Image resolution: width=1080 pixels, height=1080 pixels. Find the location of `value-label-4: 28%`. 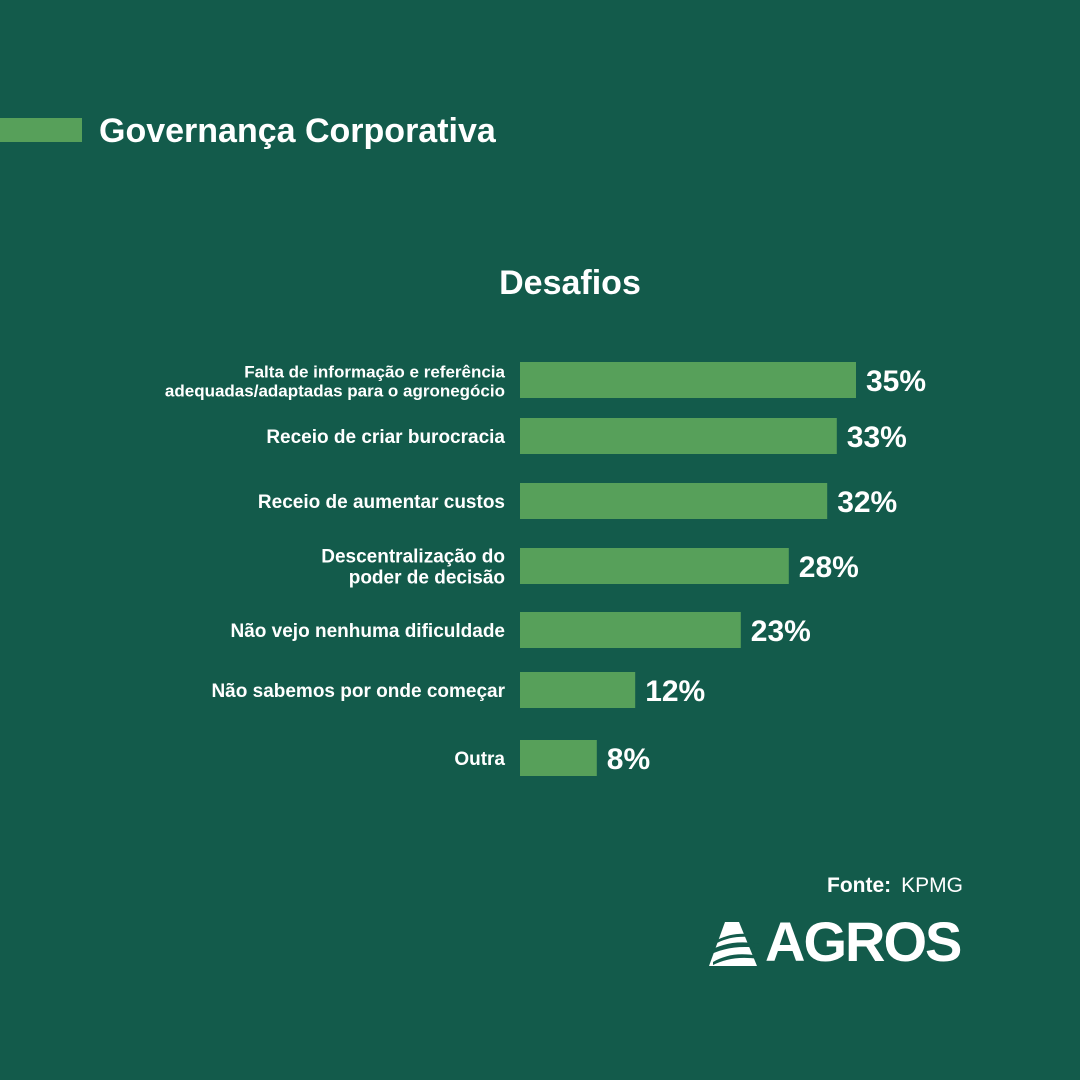

value-label-4: 28% is located at coordinates (829, 567).